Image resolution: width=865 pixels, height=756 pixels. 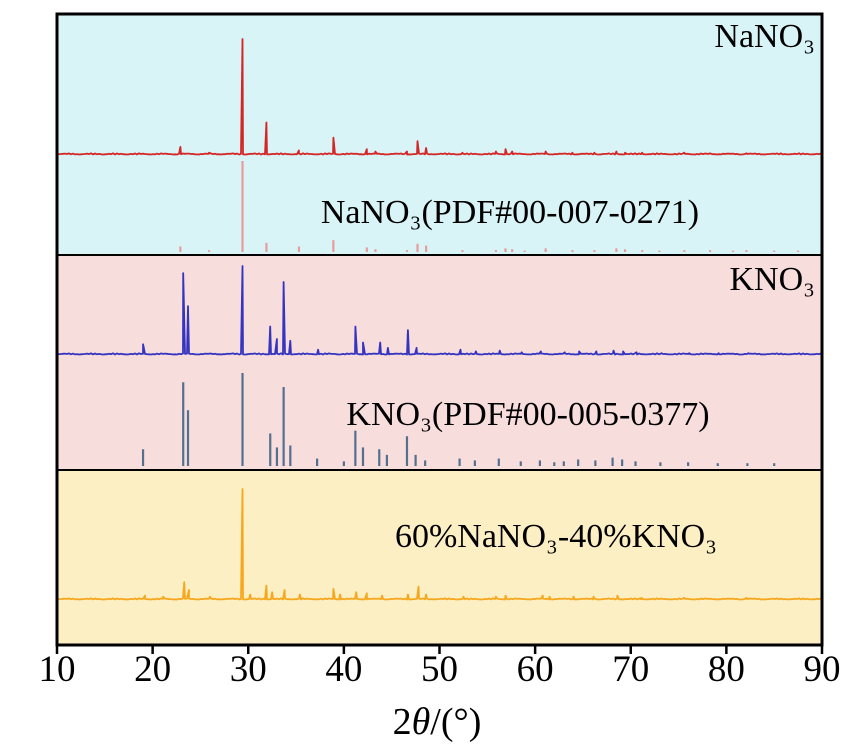 What do you see at coordinates (439, 97) in the screenshot?
I see `NaNO3-measured-pattern` at bounding box center [439, 97].